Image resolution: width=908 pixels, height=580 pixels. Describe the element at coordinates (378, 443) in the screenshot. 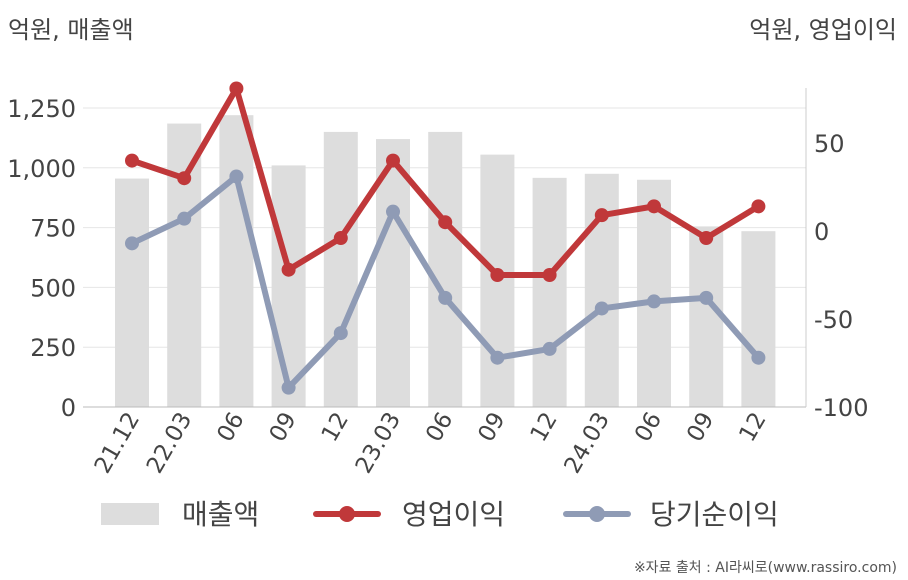

I see `category-label: 23.03` at that location.